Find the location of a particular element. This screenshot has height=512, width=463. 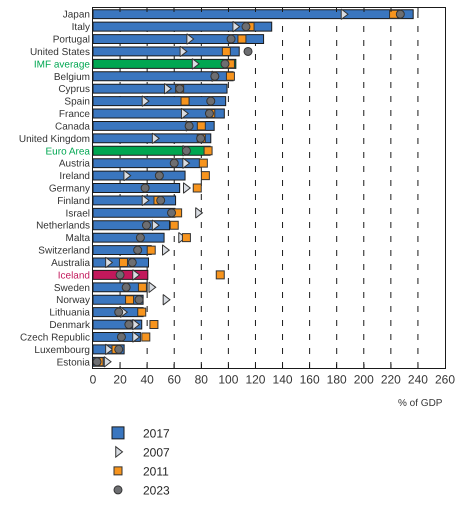

x-tick-label: 80 is located at coordinates (201, 379).